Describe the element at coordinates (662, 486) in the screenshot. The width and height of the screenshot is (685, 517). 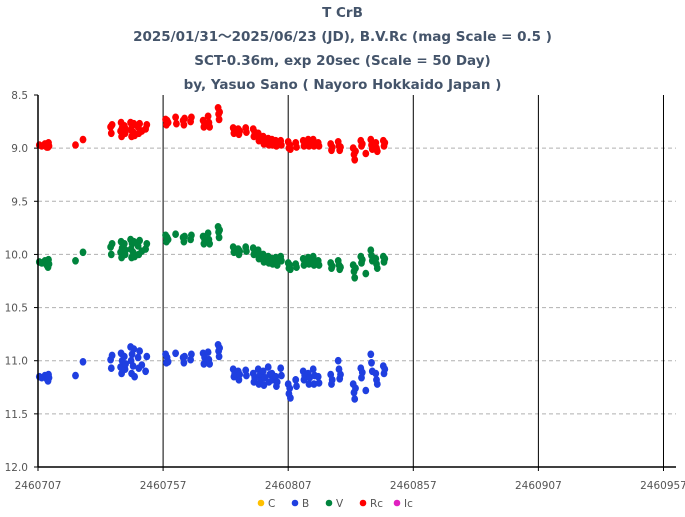
I see `x-tick-label: 2460957` at that location.